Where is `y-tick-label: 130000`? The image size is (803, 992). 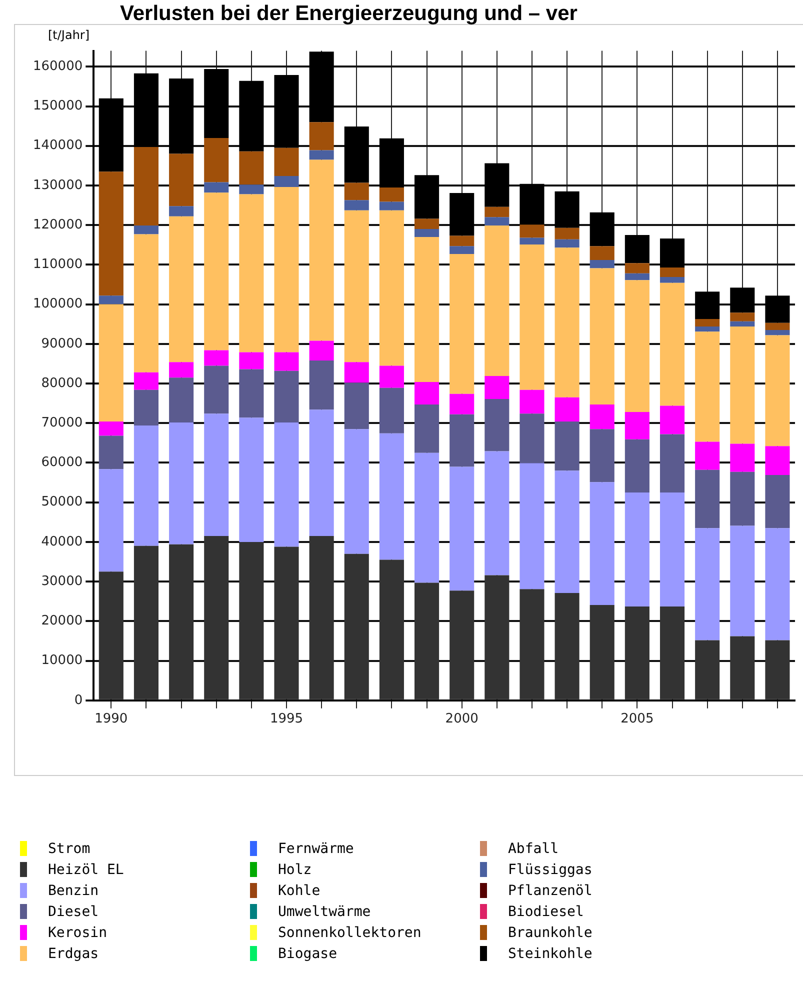 y-tick-label: 130000 is located at coordinates (57, 185).